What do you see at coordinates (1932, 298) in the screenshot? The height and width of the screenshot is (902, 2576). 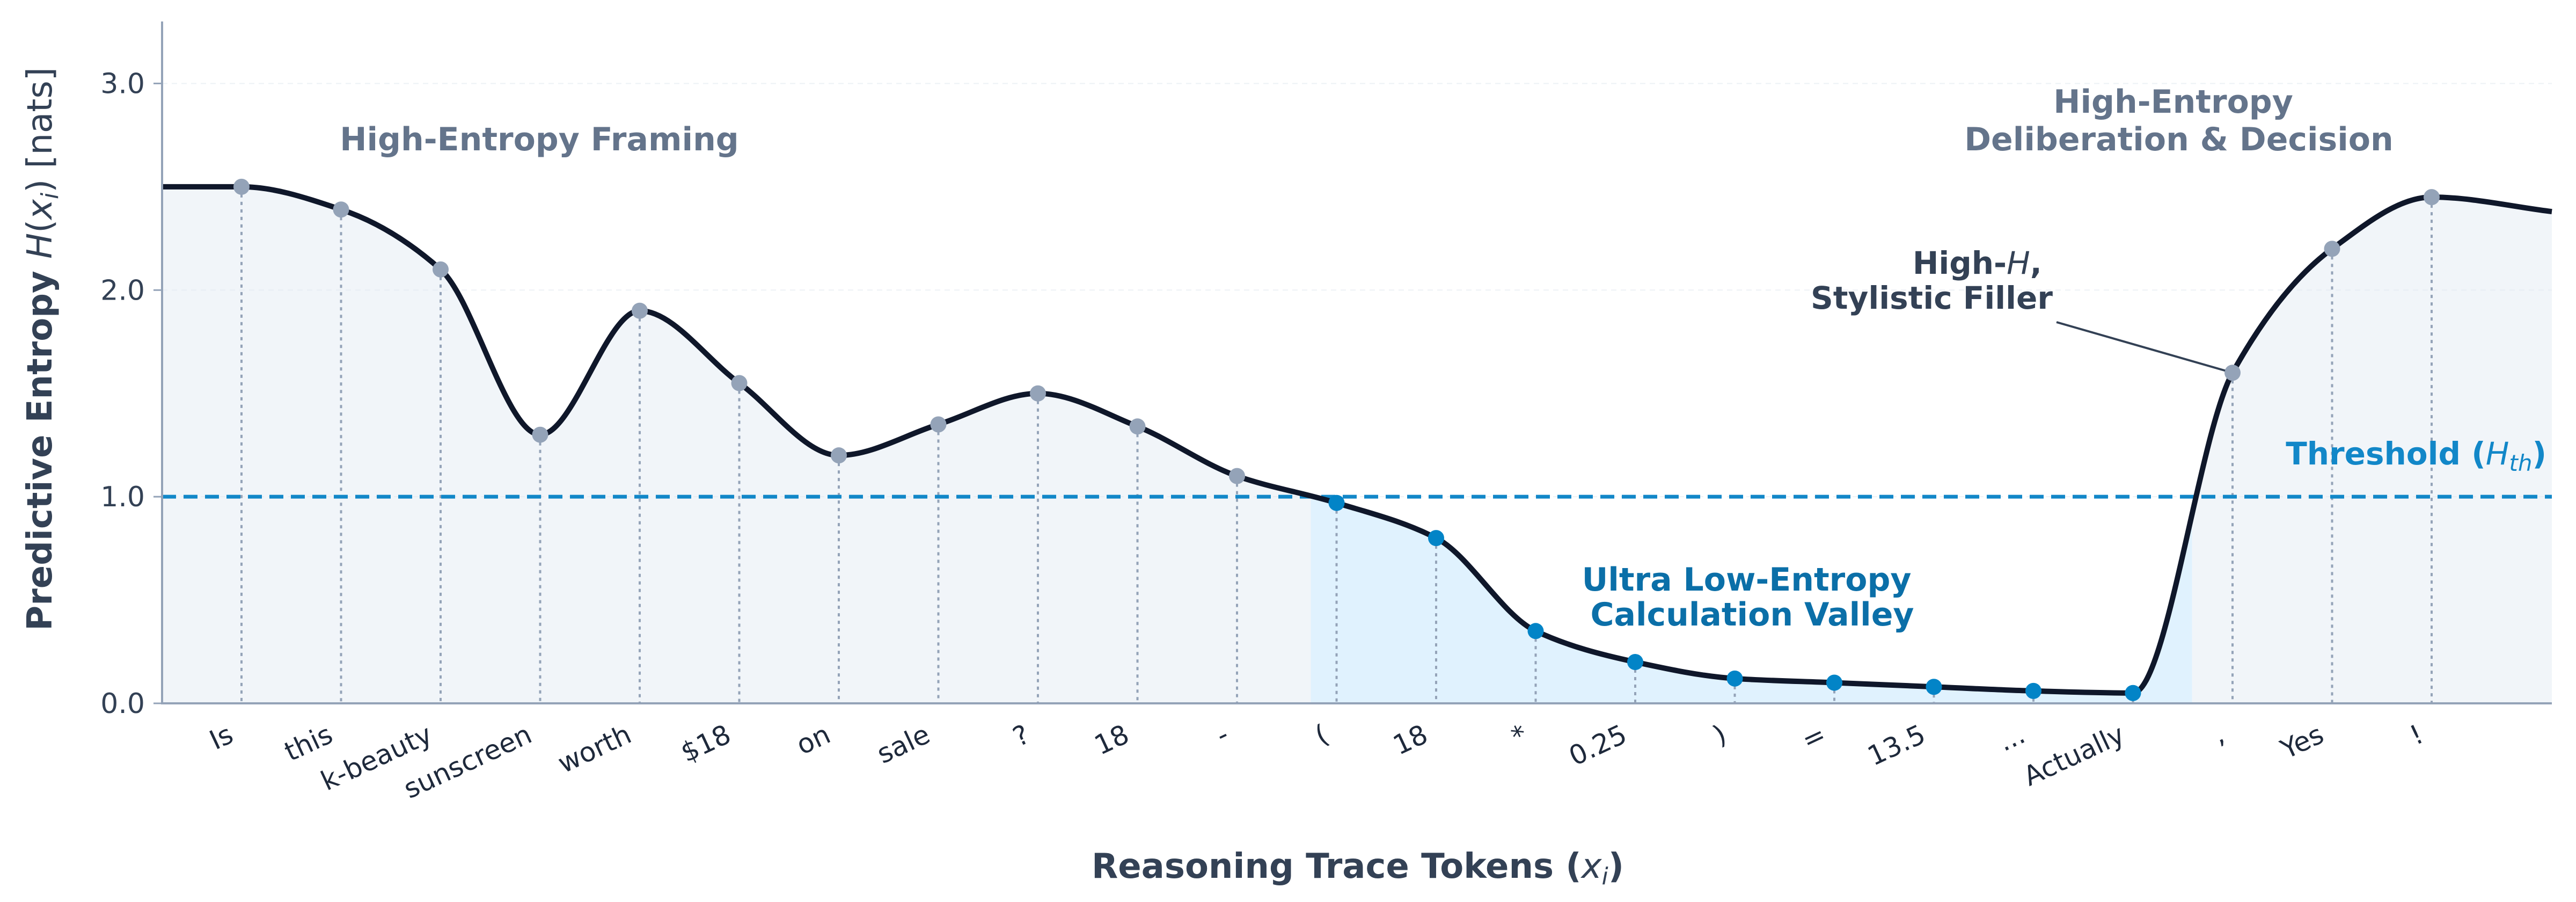 I see `filler-line2: Stylistic Filler` at bounding box center [1932, 298].